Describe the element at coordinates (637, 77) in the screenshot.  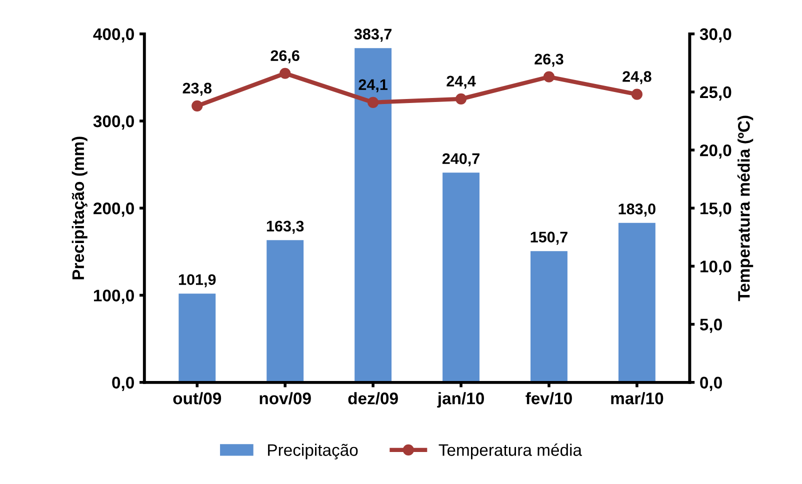
I see `data-label: 24,8` at that location.